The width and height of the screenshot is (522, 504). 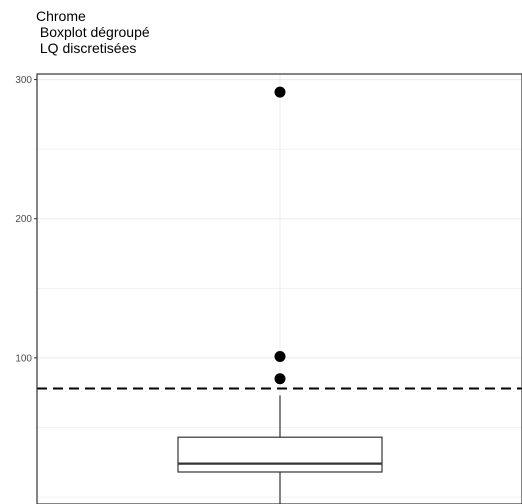 I want to click on y-axis-ticks: 100 200 300, so click(x=26, y=219).